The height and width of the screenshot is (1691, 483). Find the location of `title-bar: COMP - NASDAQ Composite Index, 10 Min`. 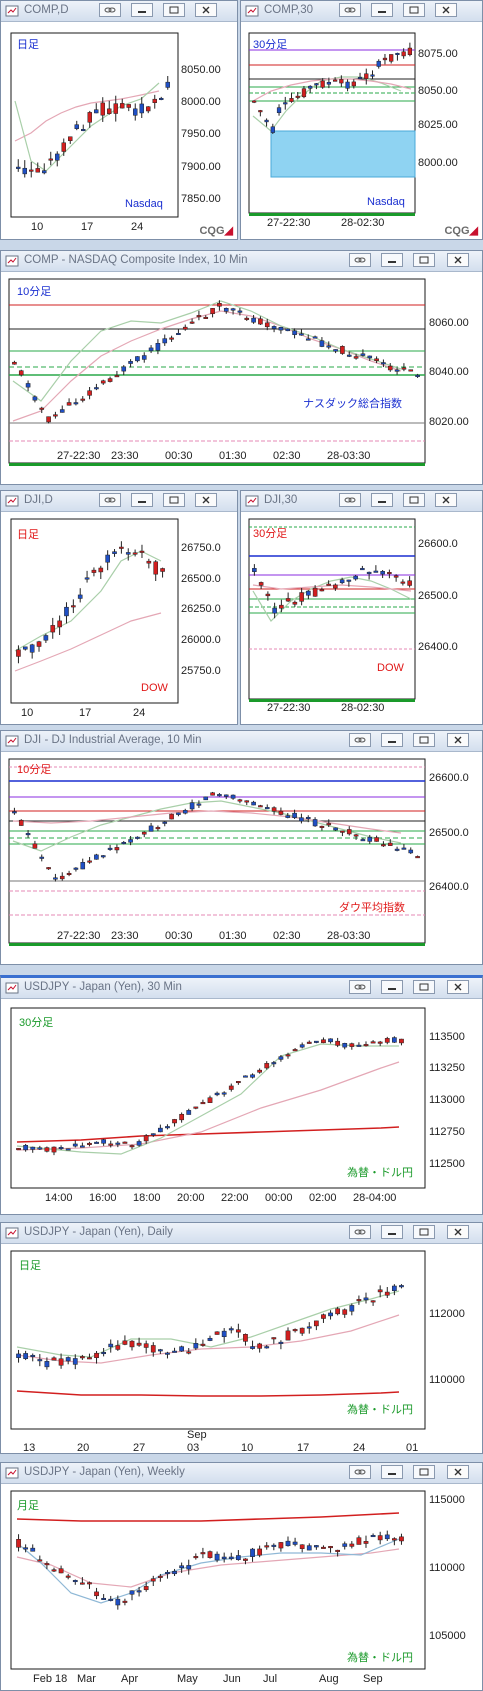

title-bar: COMP - NASDAQ Composite Index, 10 Min is located at coordinates (241, 261).